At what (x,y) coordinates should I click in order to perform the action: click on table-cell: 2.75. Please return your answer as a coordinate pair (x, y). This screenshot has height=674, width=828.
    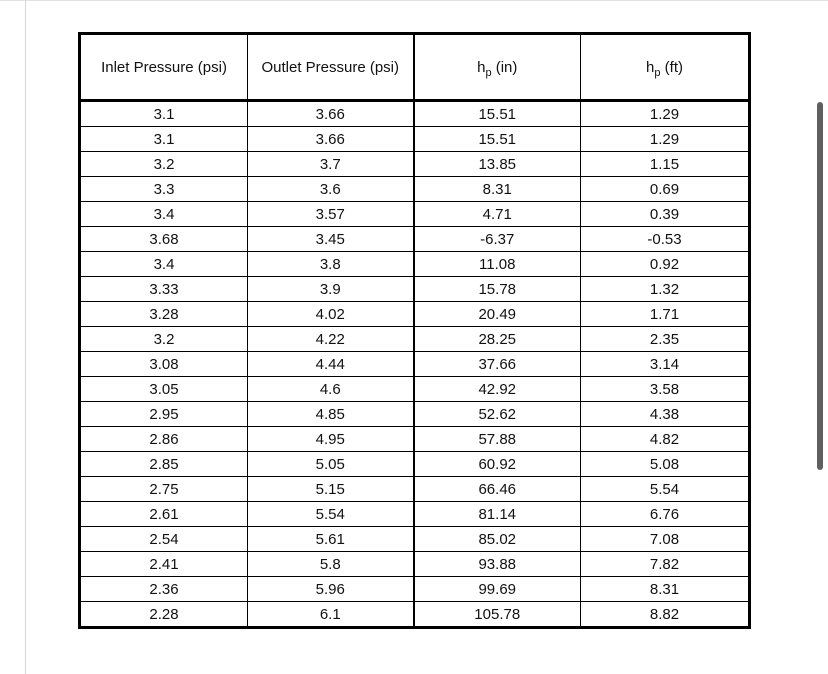
    Looking at the image, I should click on (163, 489).